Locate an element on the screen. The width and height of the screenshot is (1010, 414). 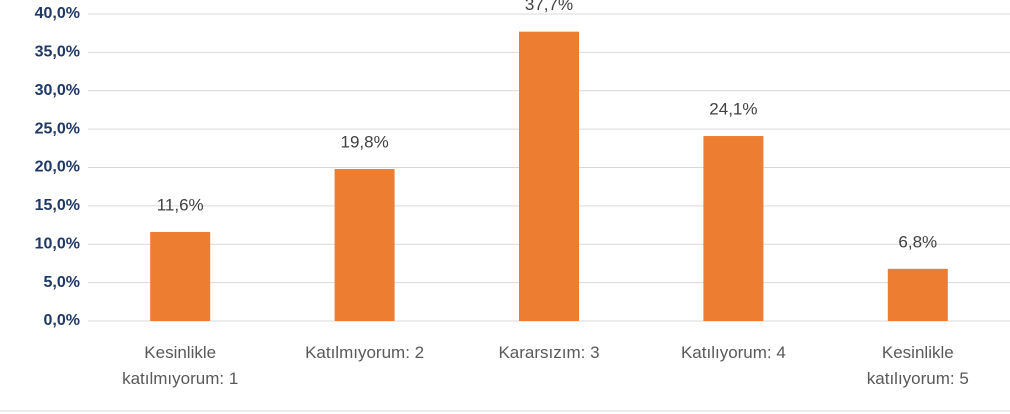
y-tick-label: 5,0% is located at coordinates (62, 282).